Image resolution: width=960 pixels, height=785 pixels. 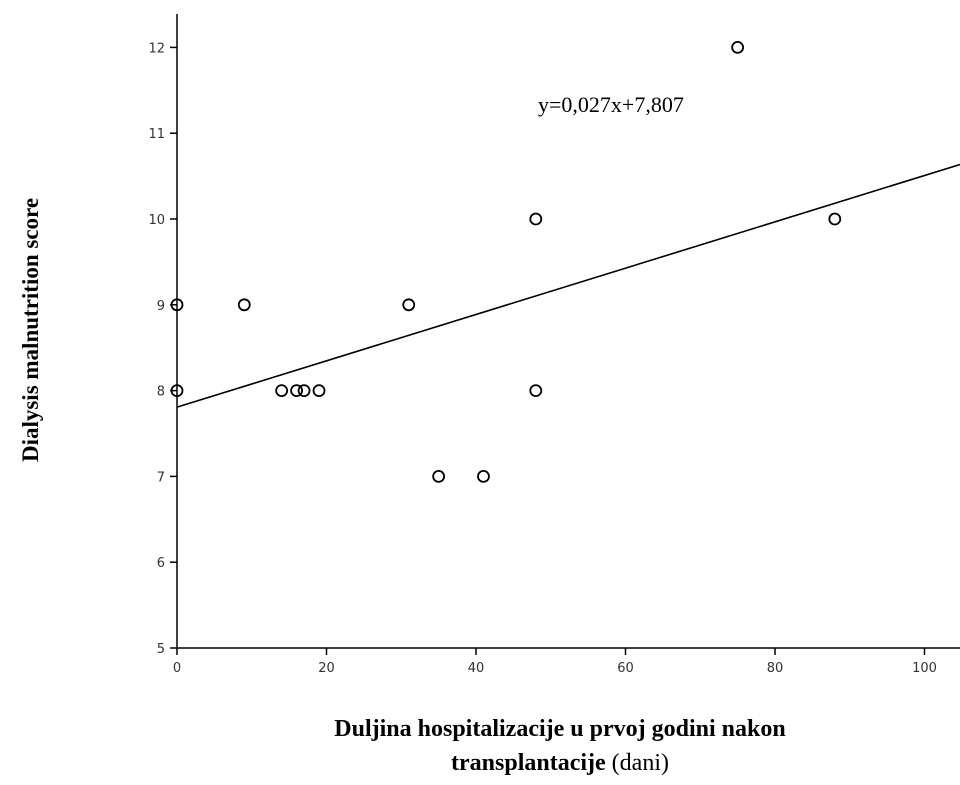 I want to click on x-axis: 0 20 40 60 80 100, so click(x=566, y=661).